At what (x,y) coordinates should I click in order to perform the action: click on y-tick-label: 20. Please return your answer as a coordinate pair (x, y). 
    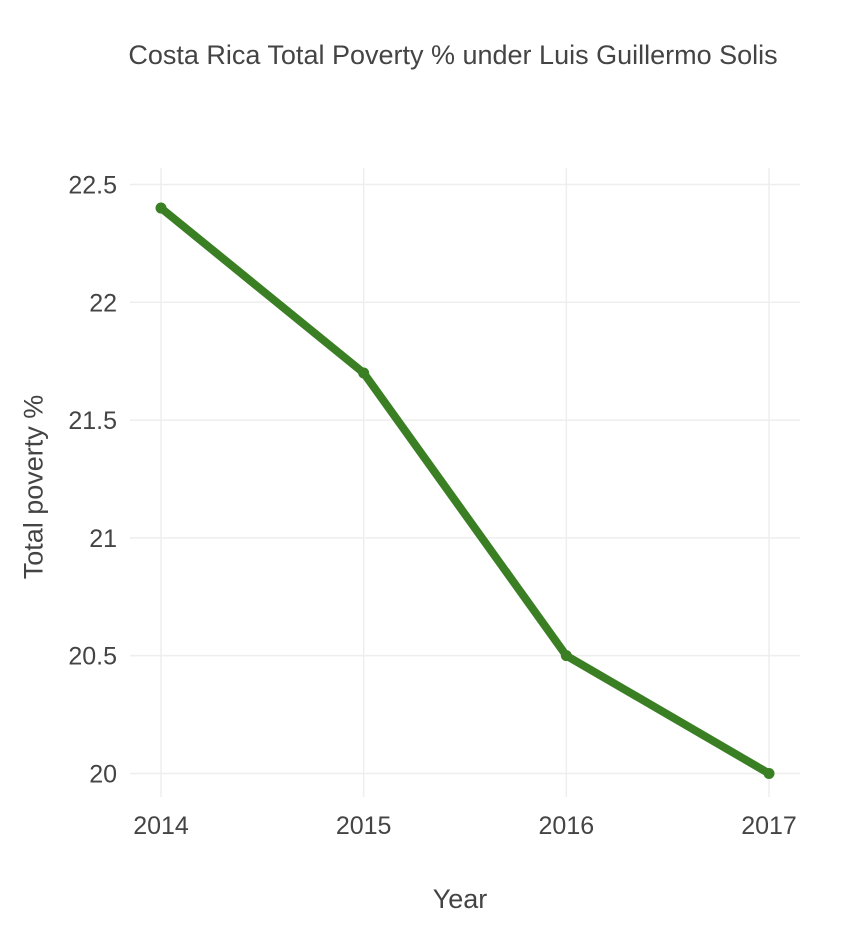
    Looking at the image, I should click on (103, 774).